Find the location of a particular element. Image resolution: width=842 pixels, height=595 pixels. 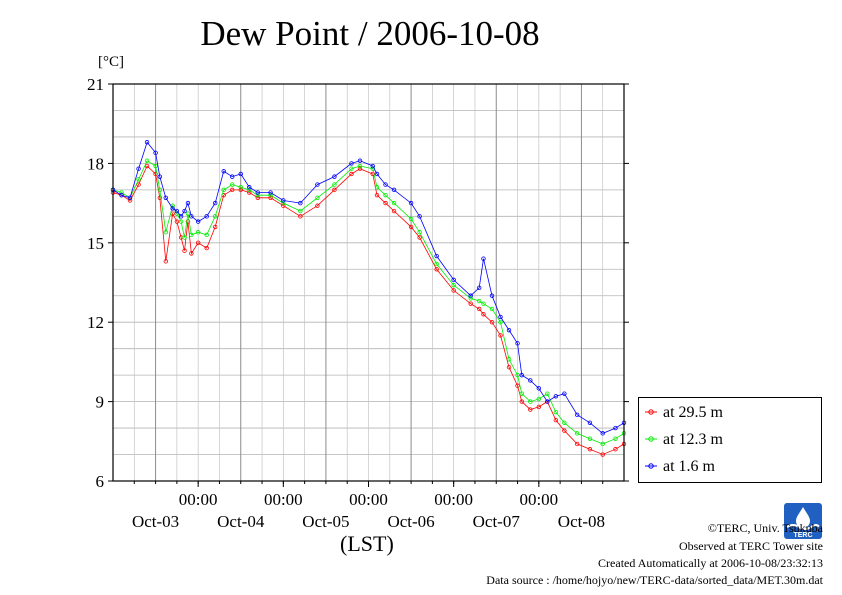

legend-item-12-3m: at 12.3 m is located at coordinates (684, 440).